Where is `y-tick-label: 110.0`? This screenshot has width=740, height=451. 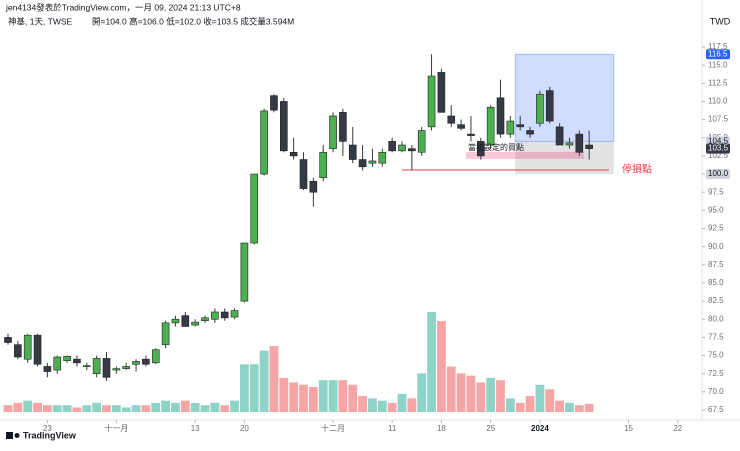 y-tick-label: 110.0 is located at coordinates (718, 101).